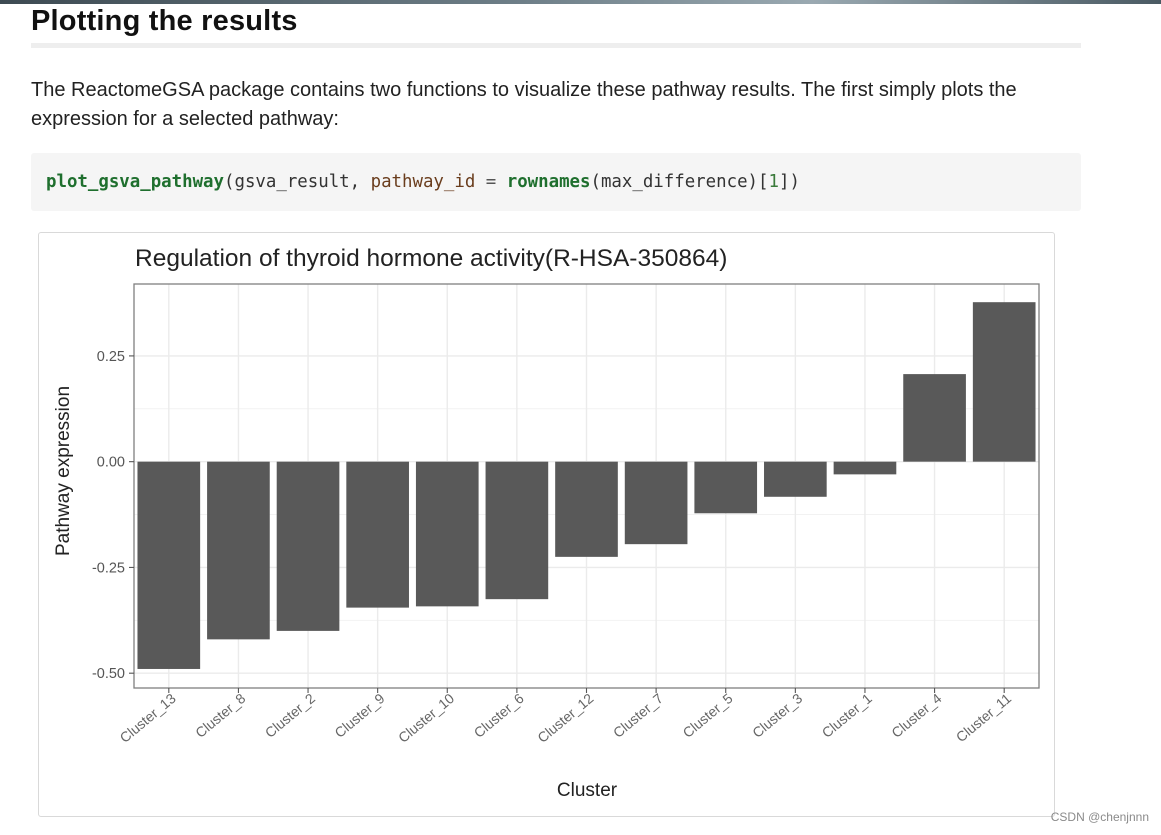 Image resolution: width=1161 pixels, height=835 pixels. What do you see at coordinates (1099, 817) in the screenshot?
I see `watermark: CSDN @chenjnnn` at bounding box center [1099, 817].